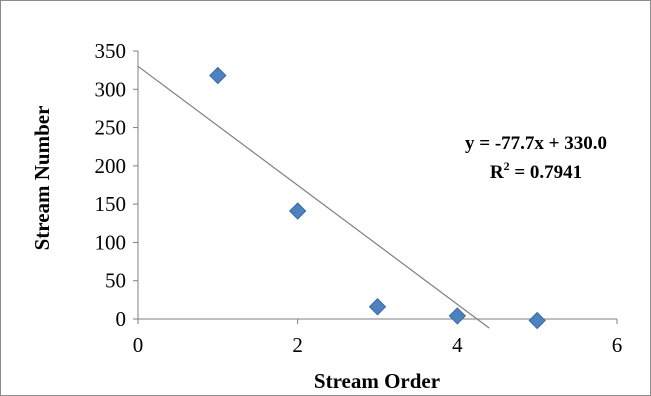 The width and height of the screenshot is (651, 396). What do you see at coordinates (617, 345) in the screenshot?
I see `x-tick-label: 6` at bounding box center [617, 345].